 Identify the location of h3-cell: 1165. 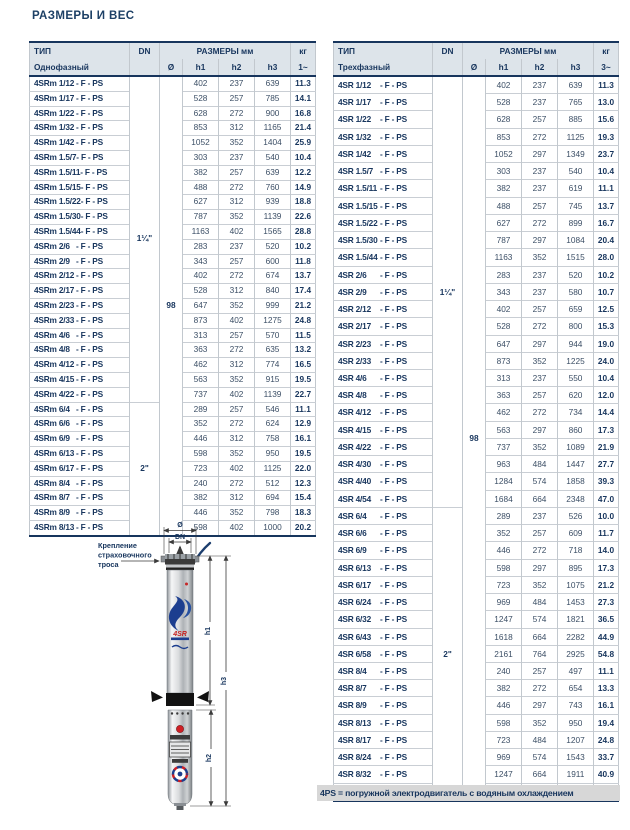
(272, 128).